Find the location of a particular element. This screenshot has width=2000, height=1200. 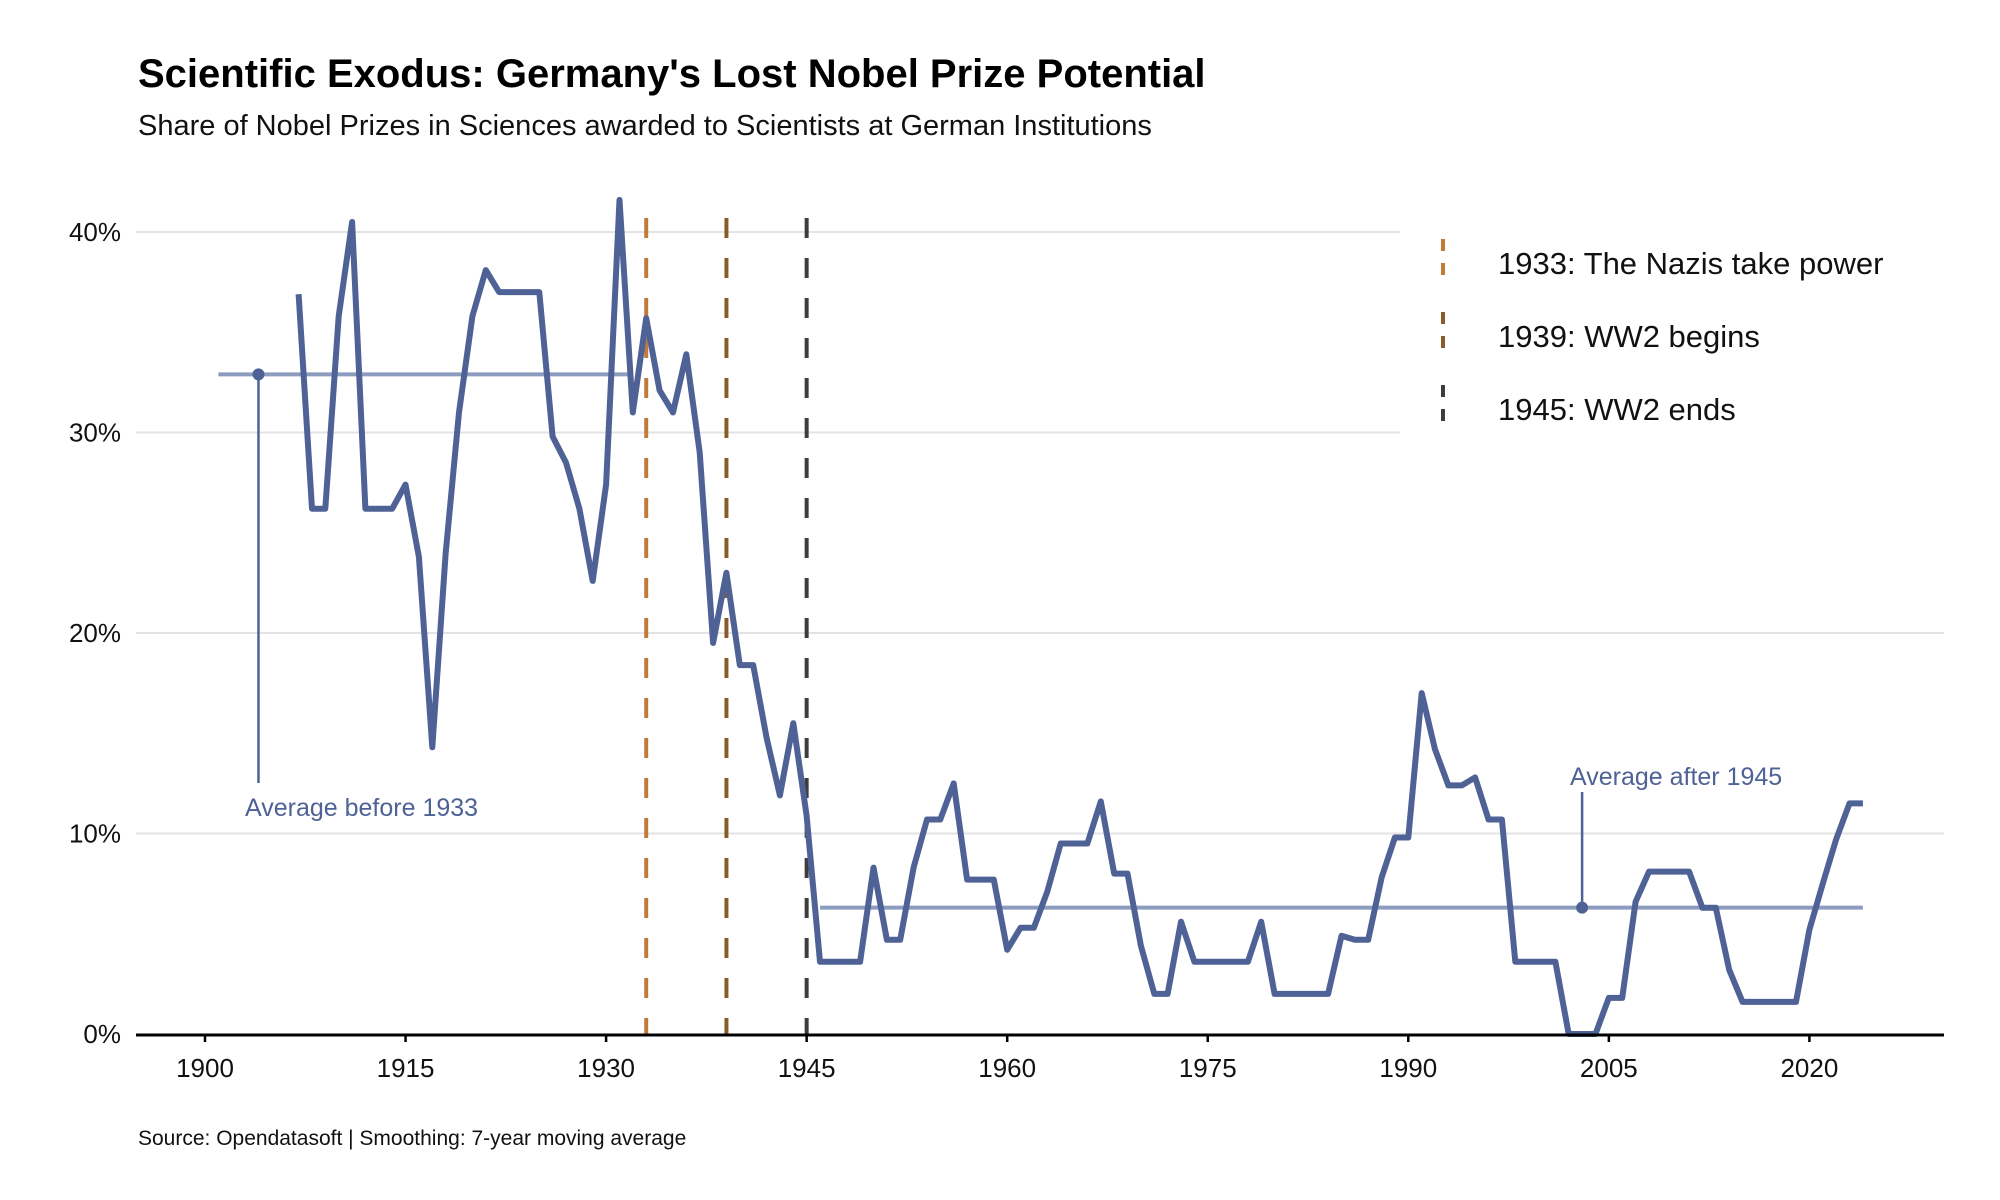

x-tick-label: 1930 is located at coordinates (606, 1068).